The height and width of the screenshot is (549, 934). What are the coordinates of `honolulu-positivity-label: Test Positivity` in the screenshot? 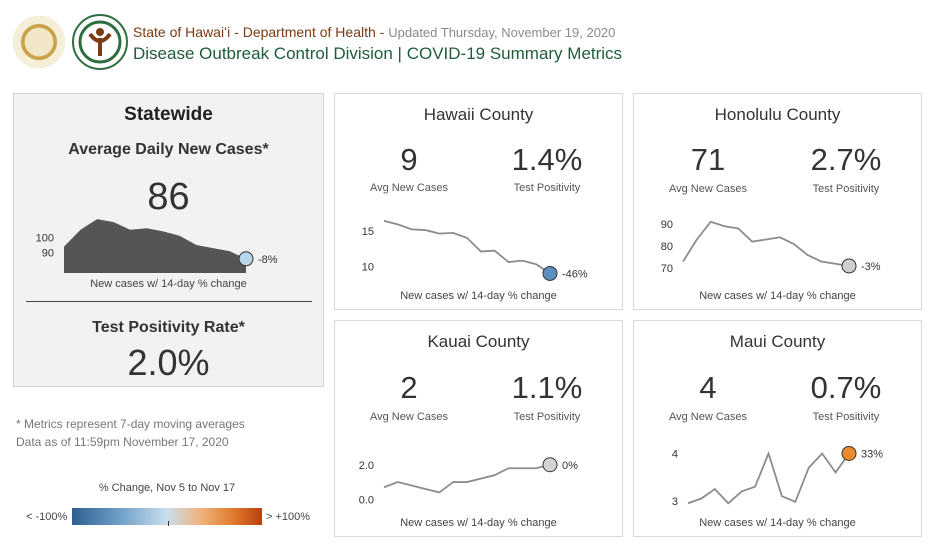 It's located at (846, 189).